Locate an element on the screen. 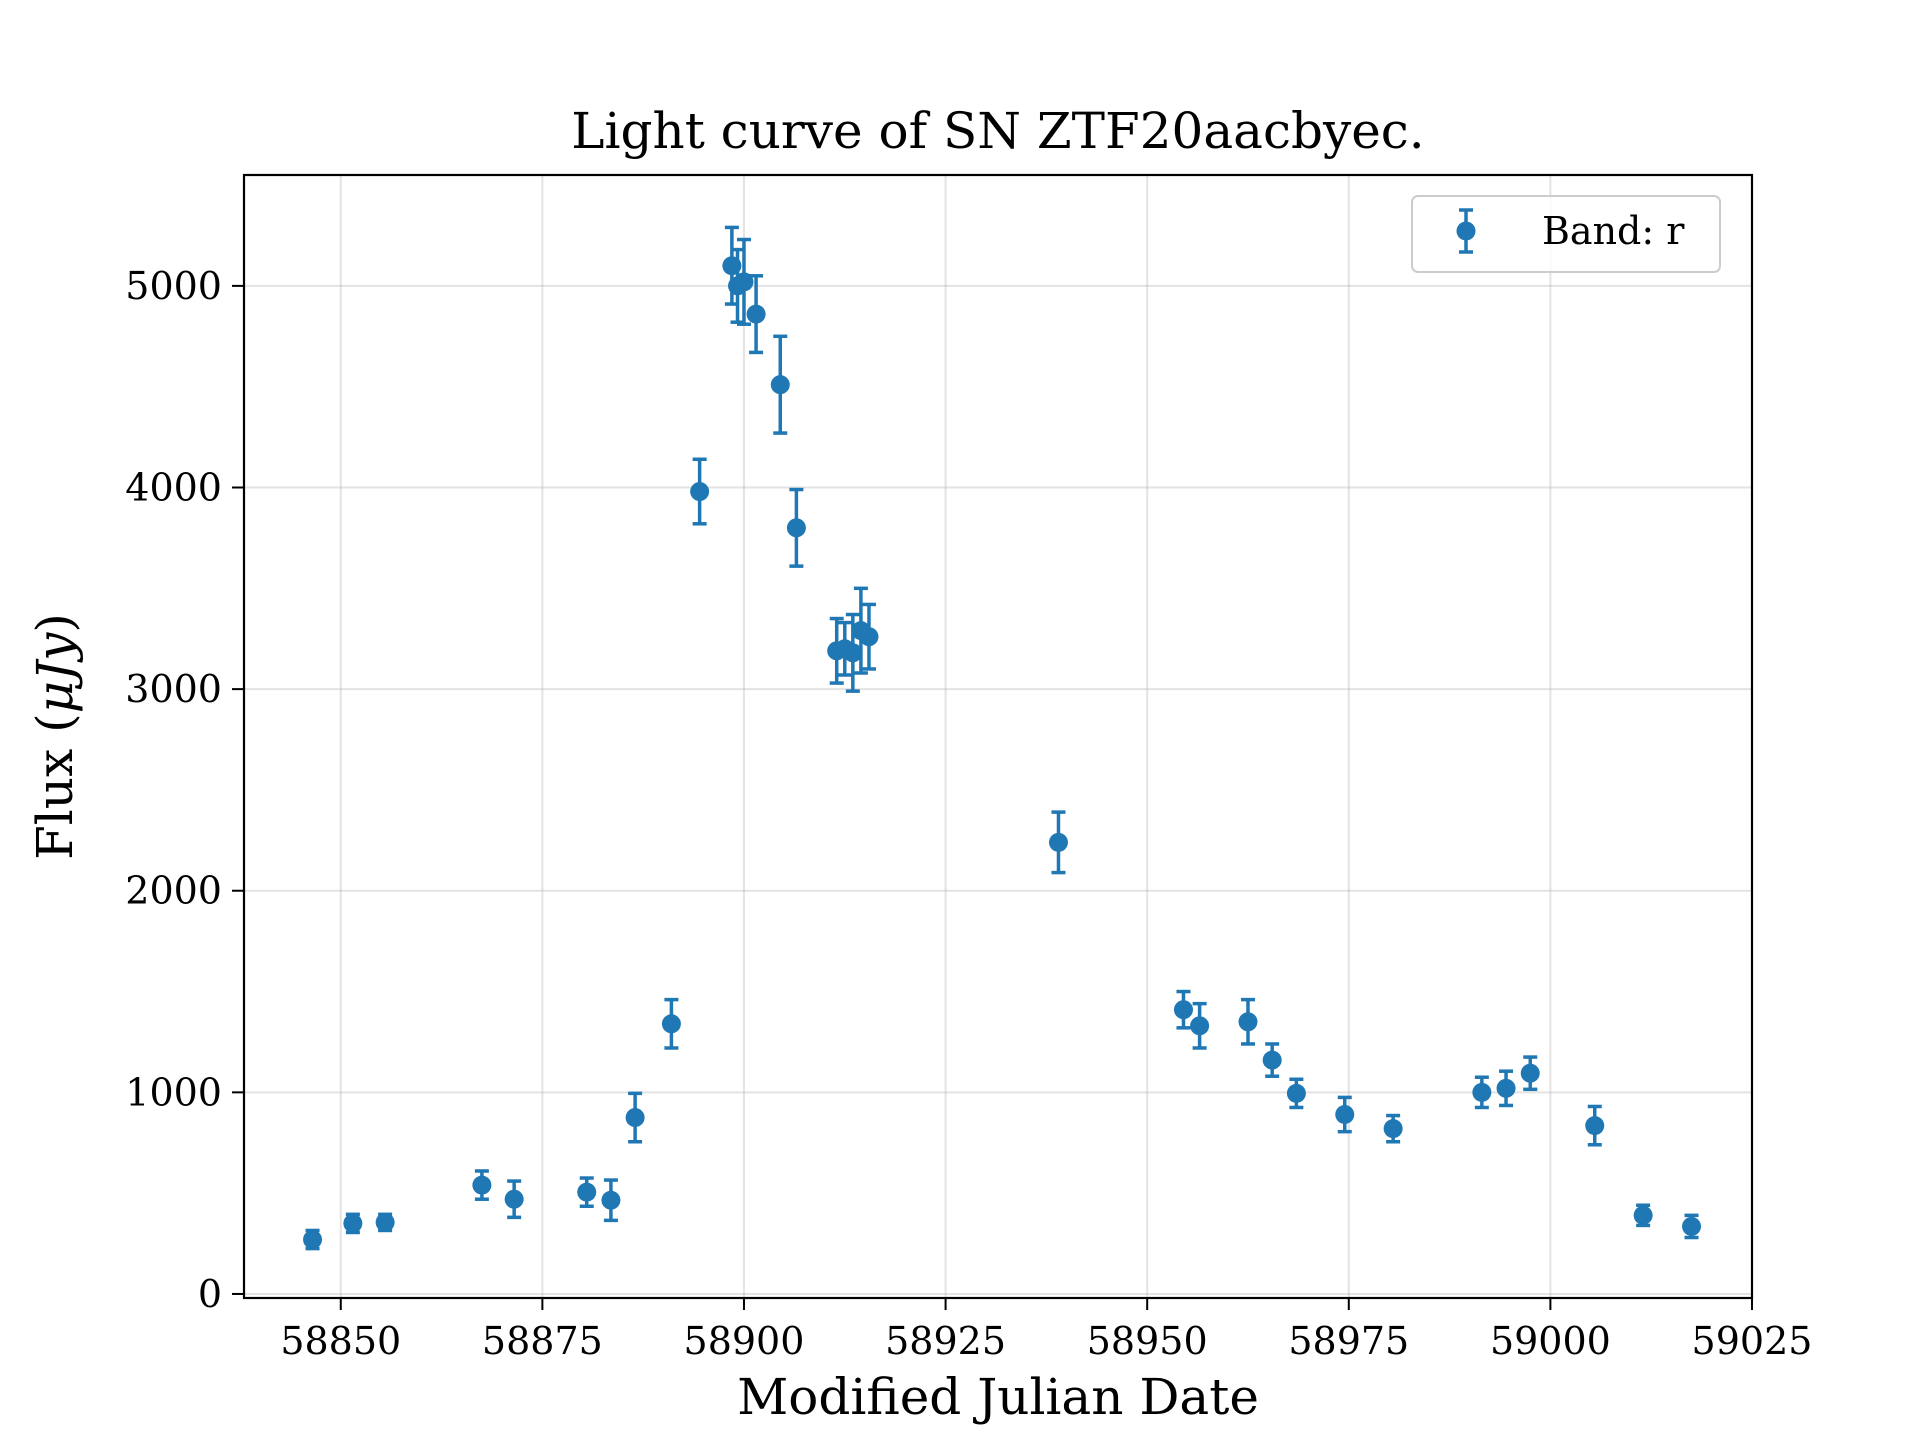 The image size is (1920, 1440). chart-title: Light curve of SN ZTF20aacbyec. is located at coordinates (997, 131).